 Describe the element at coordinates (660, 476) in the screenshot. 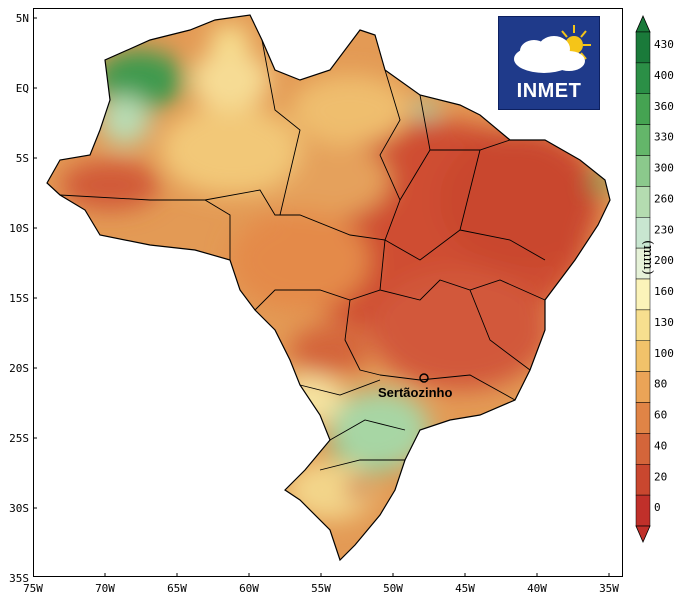

I see `colorbar-label: 20` at that location.